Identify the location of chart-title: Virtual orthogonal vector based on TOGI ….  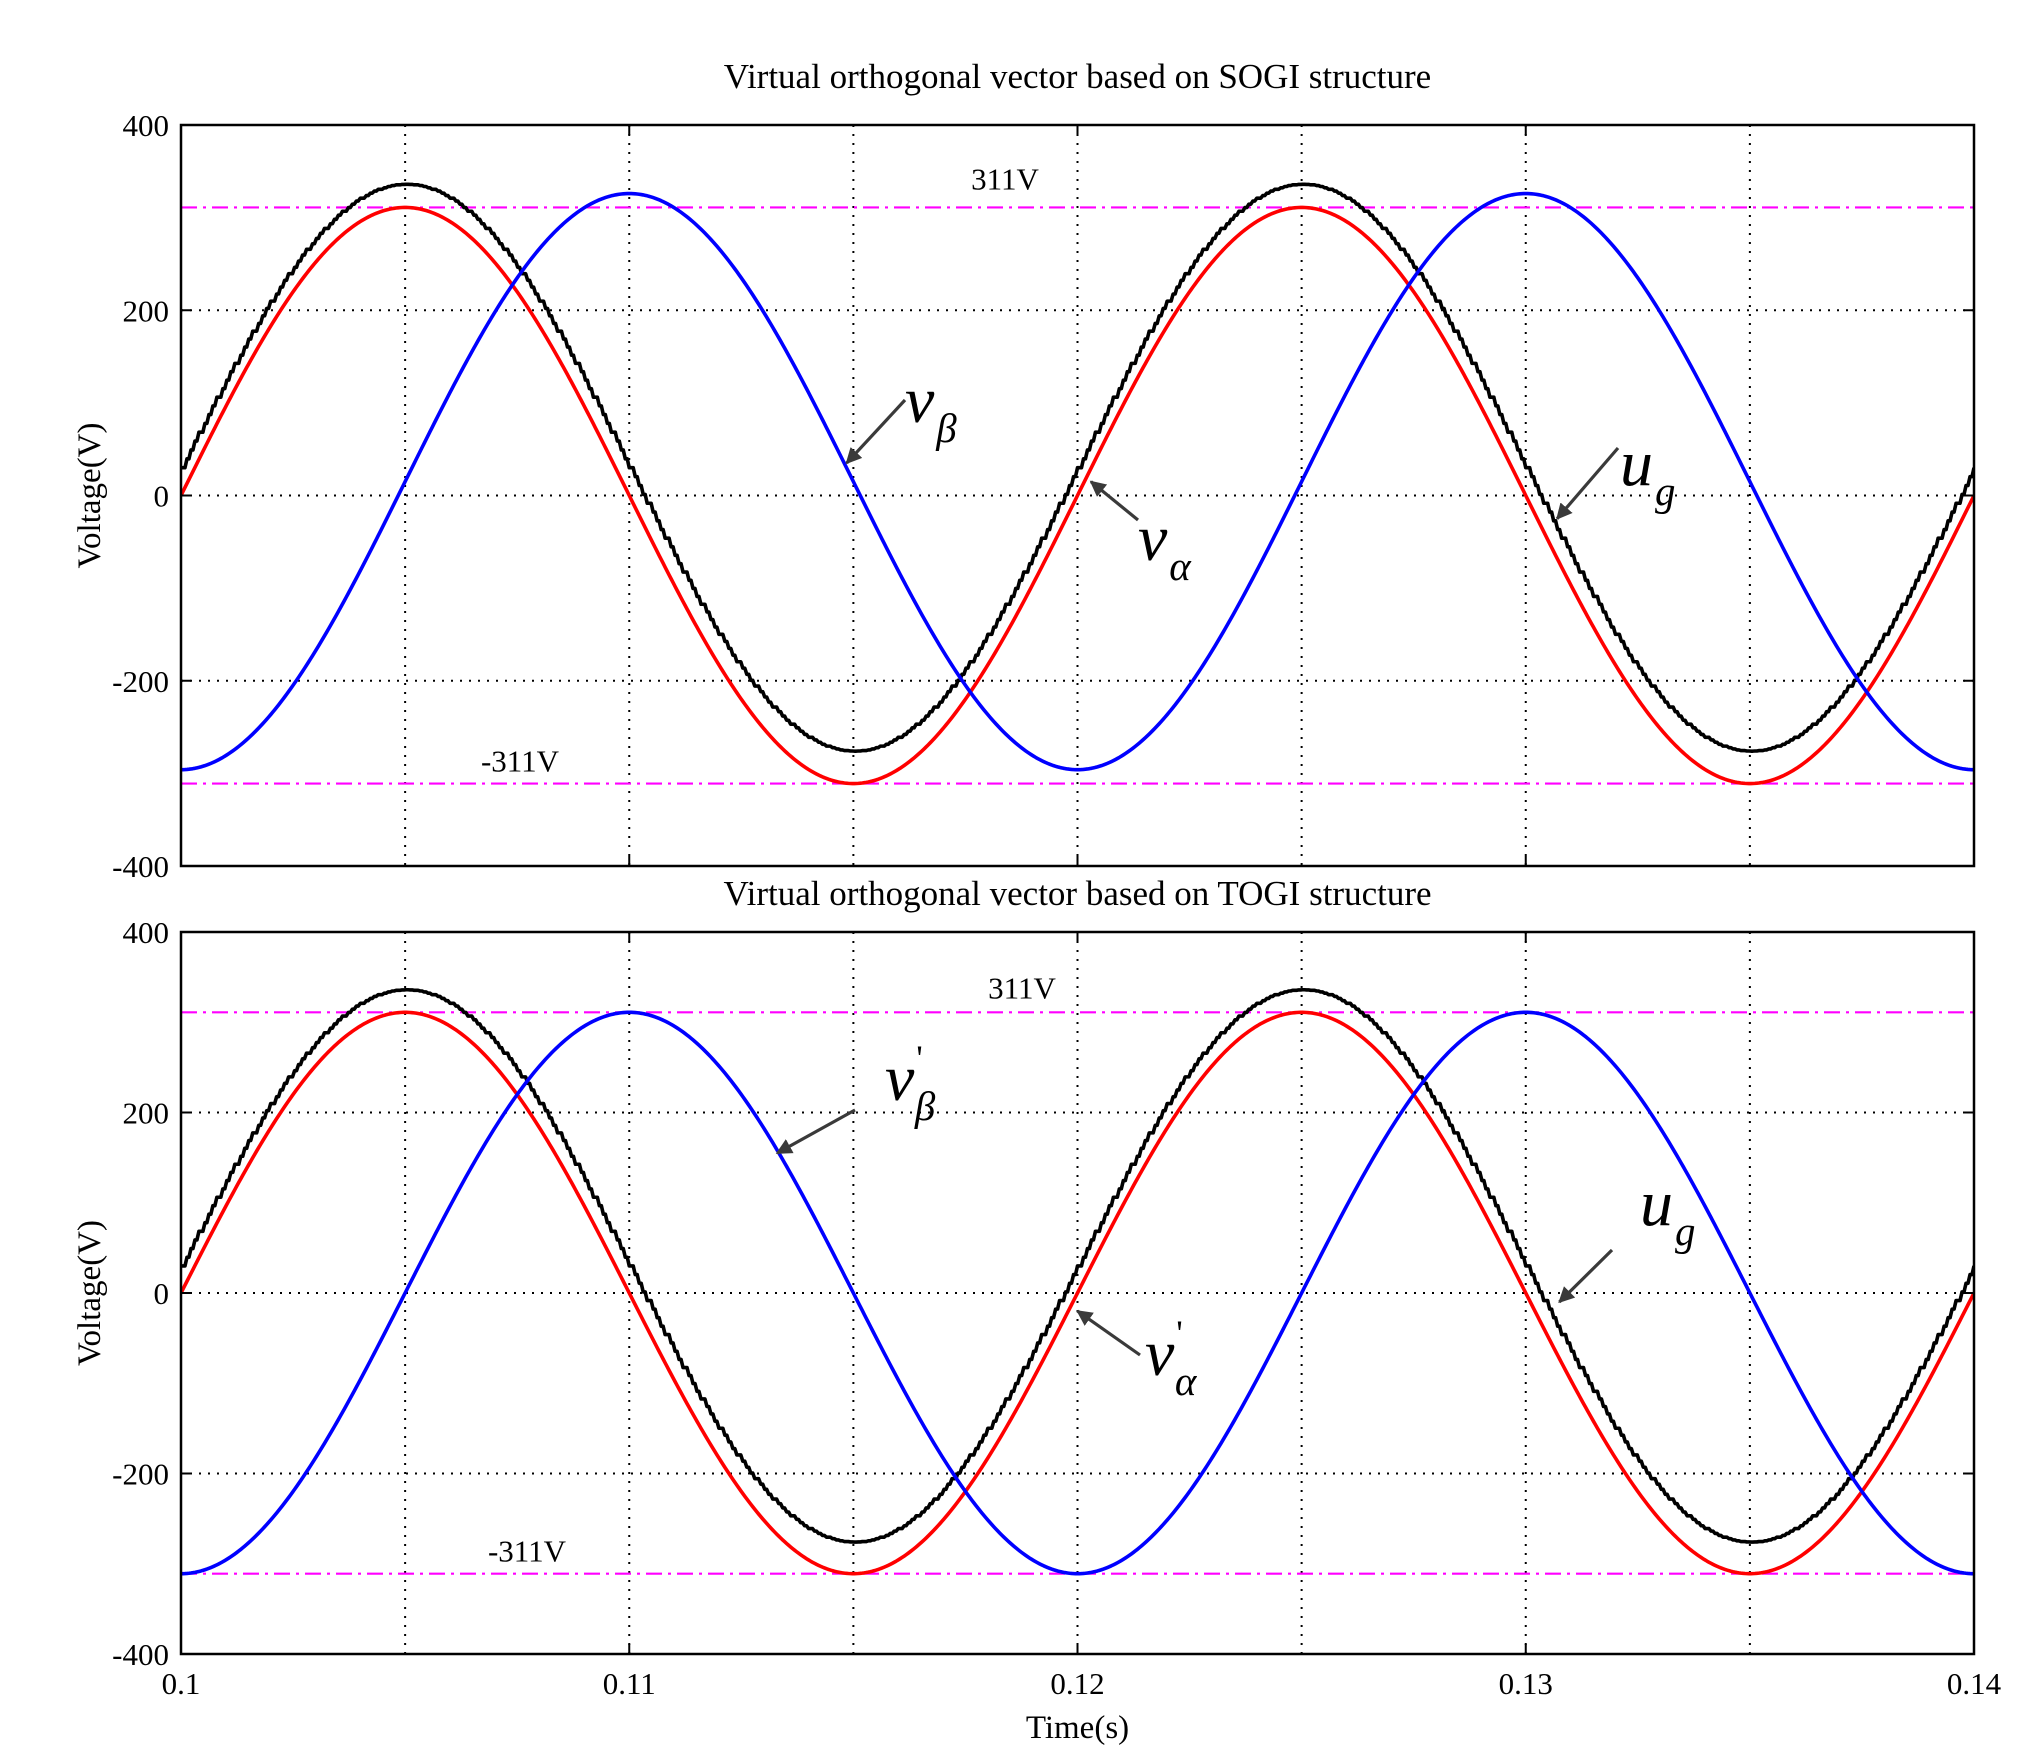
(1077, 893).